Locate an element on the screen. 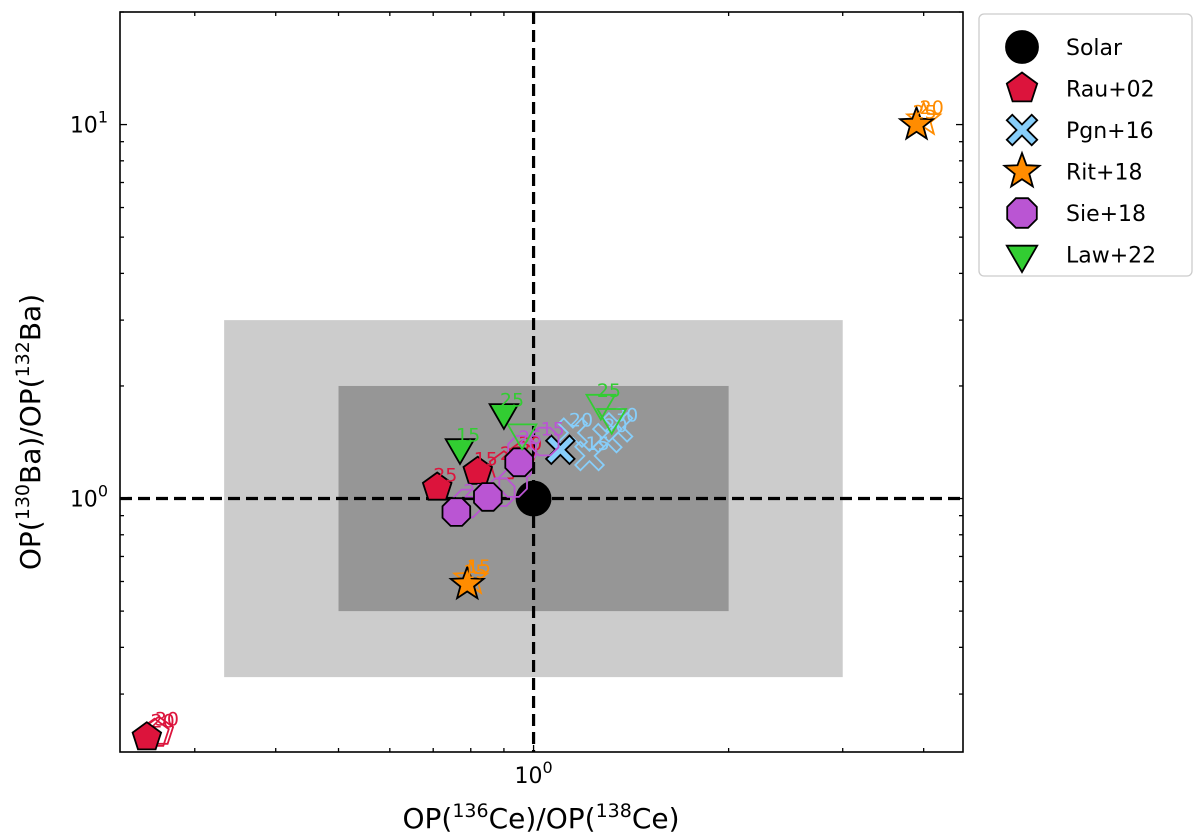  legend-marker-solar is located at coordinates (1022, 47).